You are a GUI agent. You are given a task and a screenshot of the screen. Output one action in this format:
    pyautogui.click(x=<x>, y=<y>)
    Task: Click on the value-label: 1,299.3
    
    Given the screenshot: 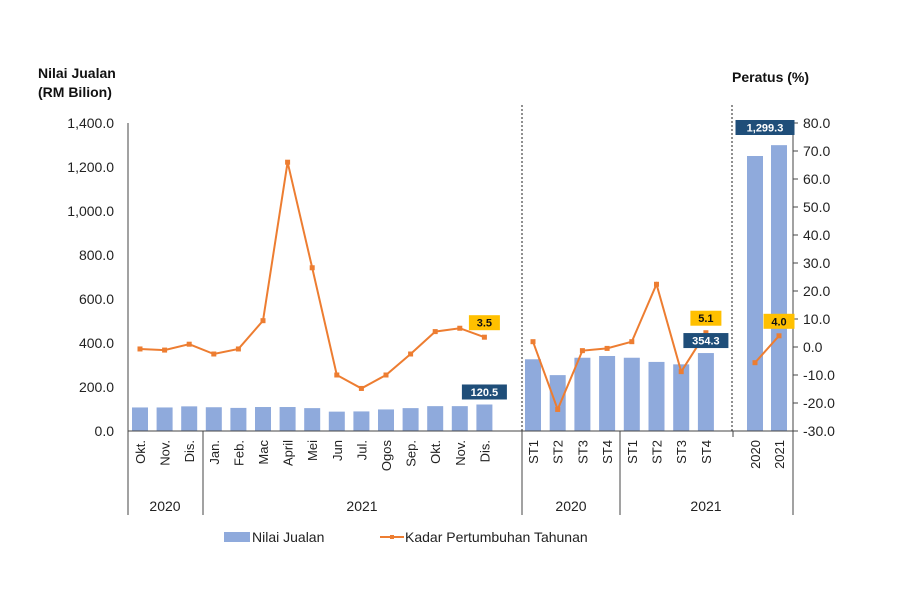 What is the action you would take?
    pyautogui.click(x=765, y=129)
    